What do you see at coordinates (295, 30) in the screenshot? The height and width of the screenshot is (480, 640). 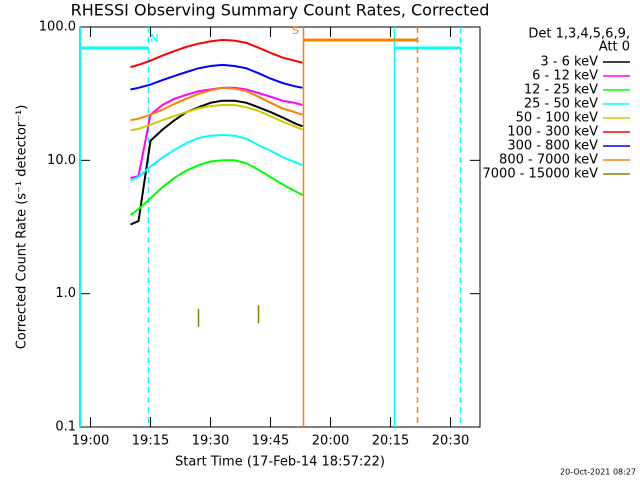 I see `flag-label: S` at bounding box center [295, 30].